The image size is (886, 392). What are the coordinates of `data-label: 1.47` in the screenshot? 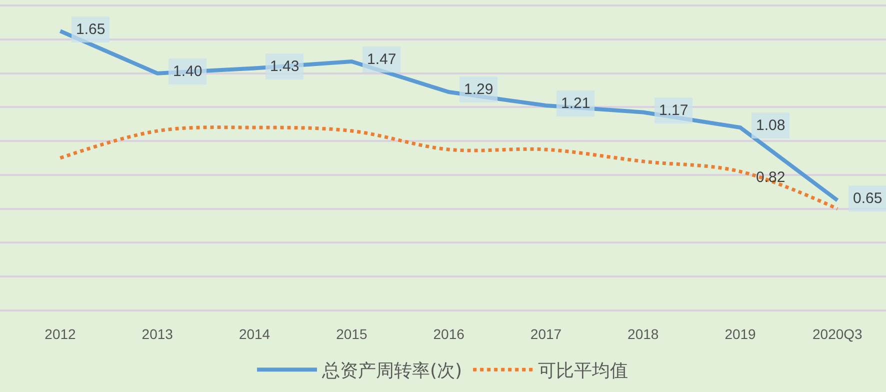 It's located at (381, 59).